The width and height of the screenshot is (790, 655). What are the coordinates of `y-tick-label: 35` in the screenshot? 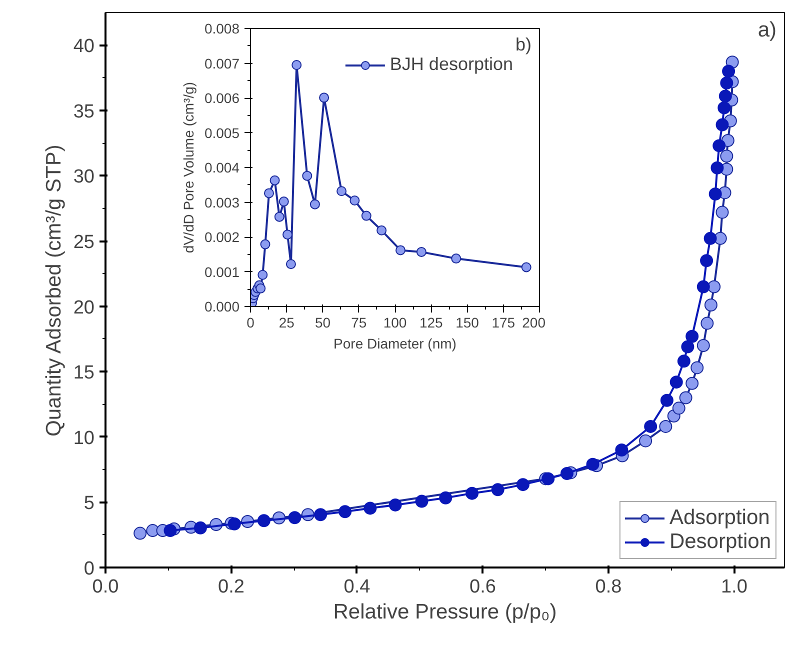 It's located at (84, 111).